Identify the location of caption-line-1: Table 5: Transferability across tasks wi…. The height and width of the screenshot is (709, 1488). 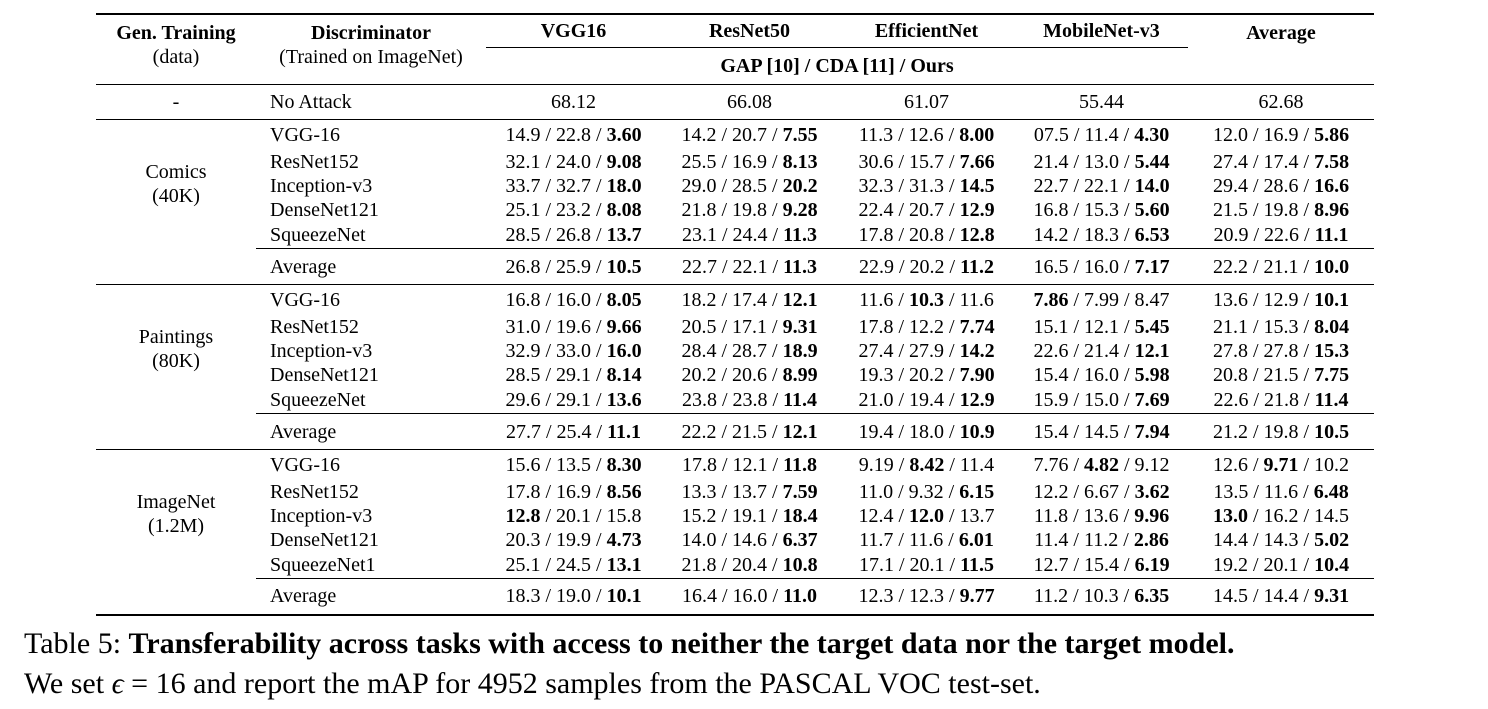
(749, 644).